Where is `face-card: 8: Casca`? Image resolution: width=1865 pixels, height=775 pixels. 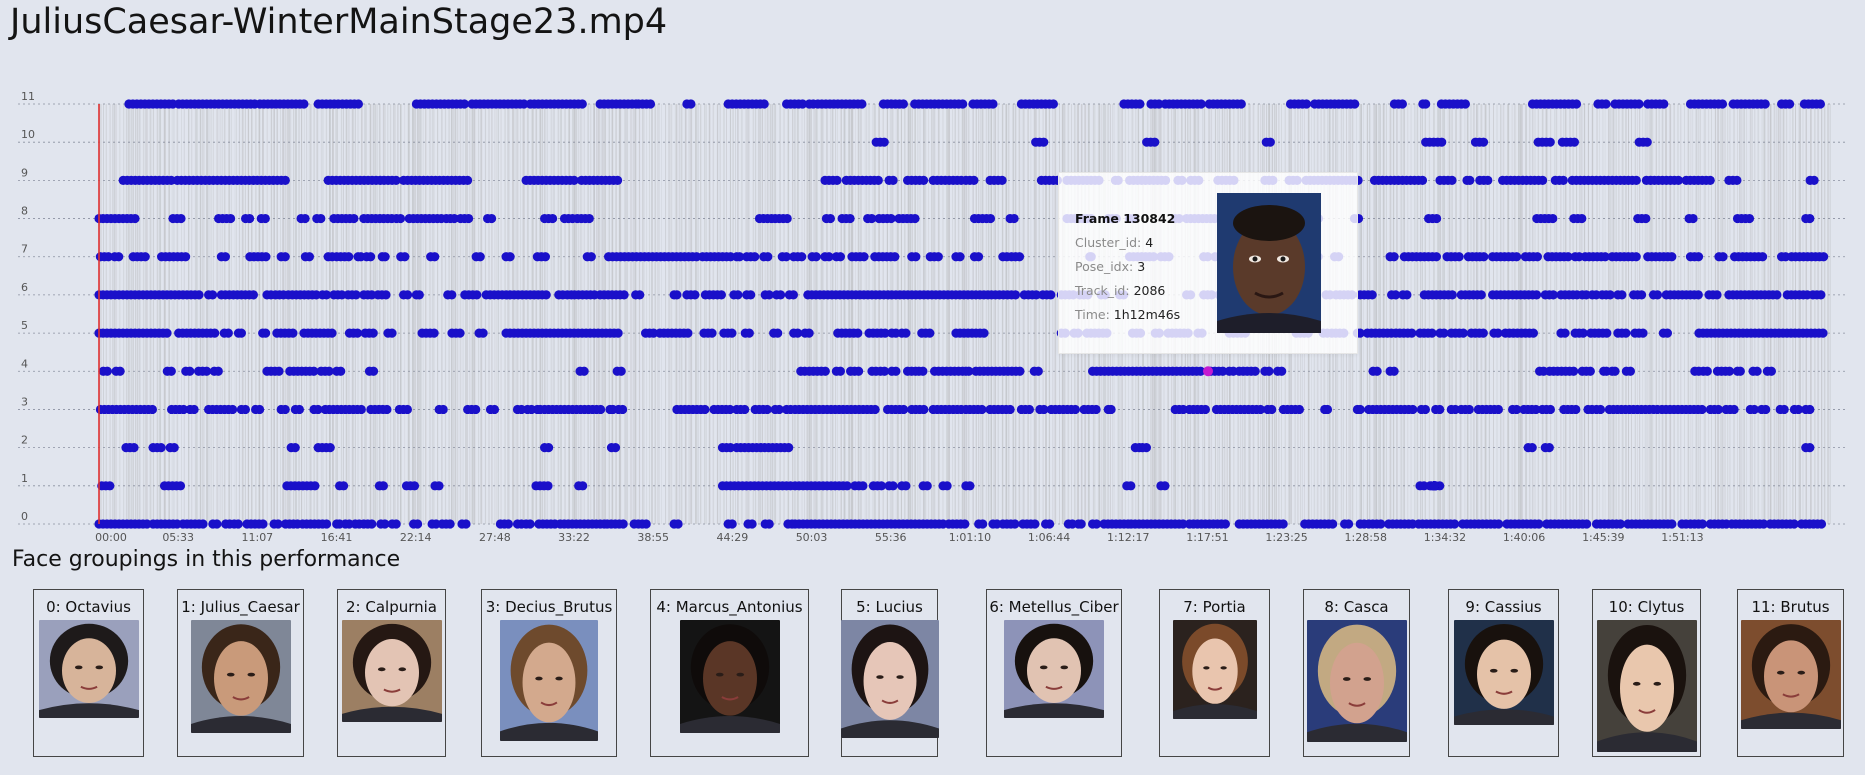 face-card: 8: Casca is located at coordinates (1356, 673).